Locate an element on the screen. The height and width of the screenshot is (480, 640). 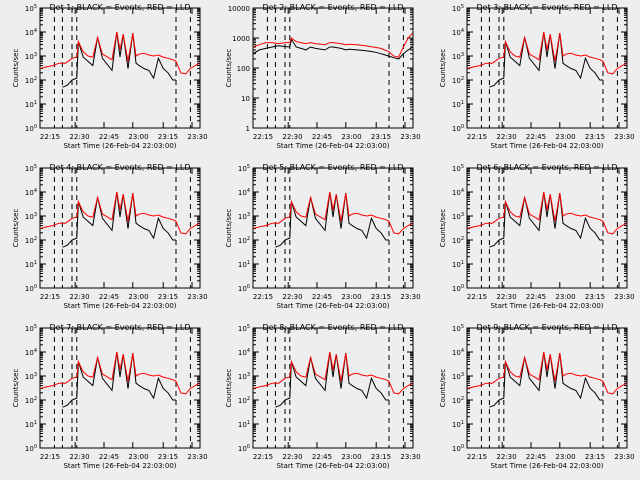
panel-title: Det 1: BLACK = Events, RED = LLD is located at coordinates (120, 7).